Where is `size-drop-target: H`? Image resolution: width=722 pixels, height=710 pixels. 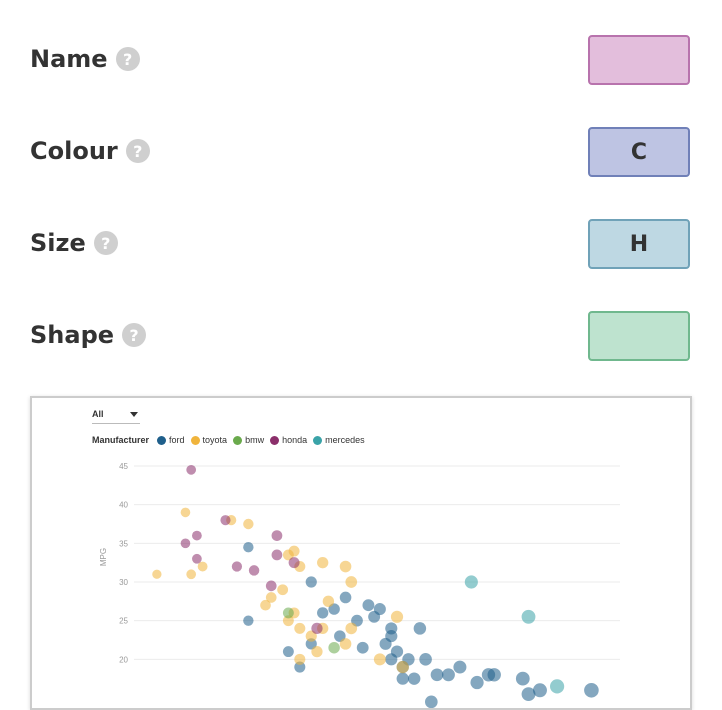
size-drop-target: H is located at coordinates (639, 244).